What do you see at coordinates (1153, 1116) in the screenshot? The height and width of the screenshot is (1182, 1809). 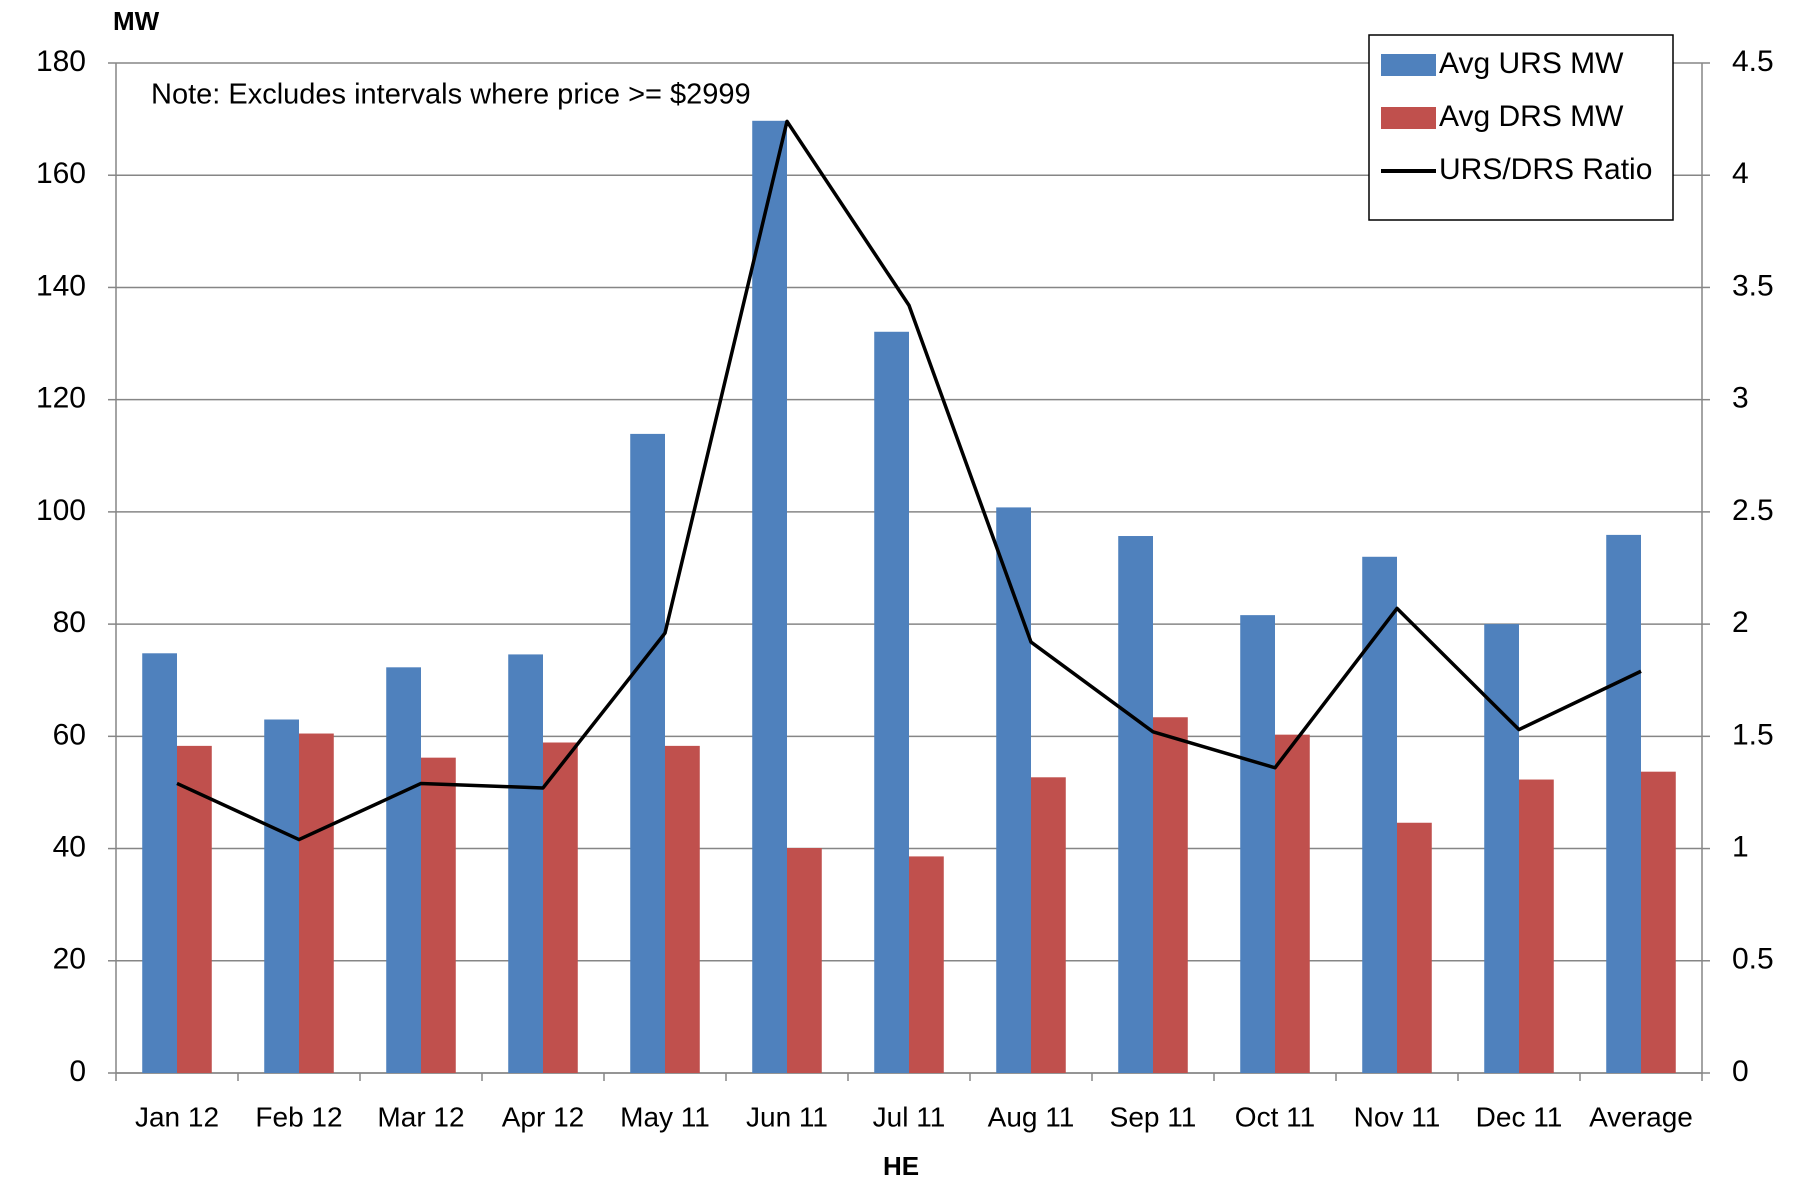 I see `x-tick-label: Sep 11` at bounding box center [1153, 1116].